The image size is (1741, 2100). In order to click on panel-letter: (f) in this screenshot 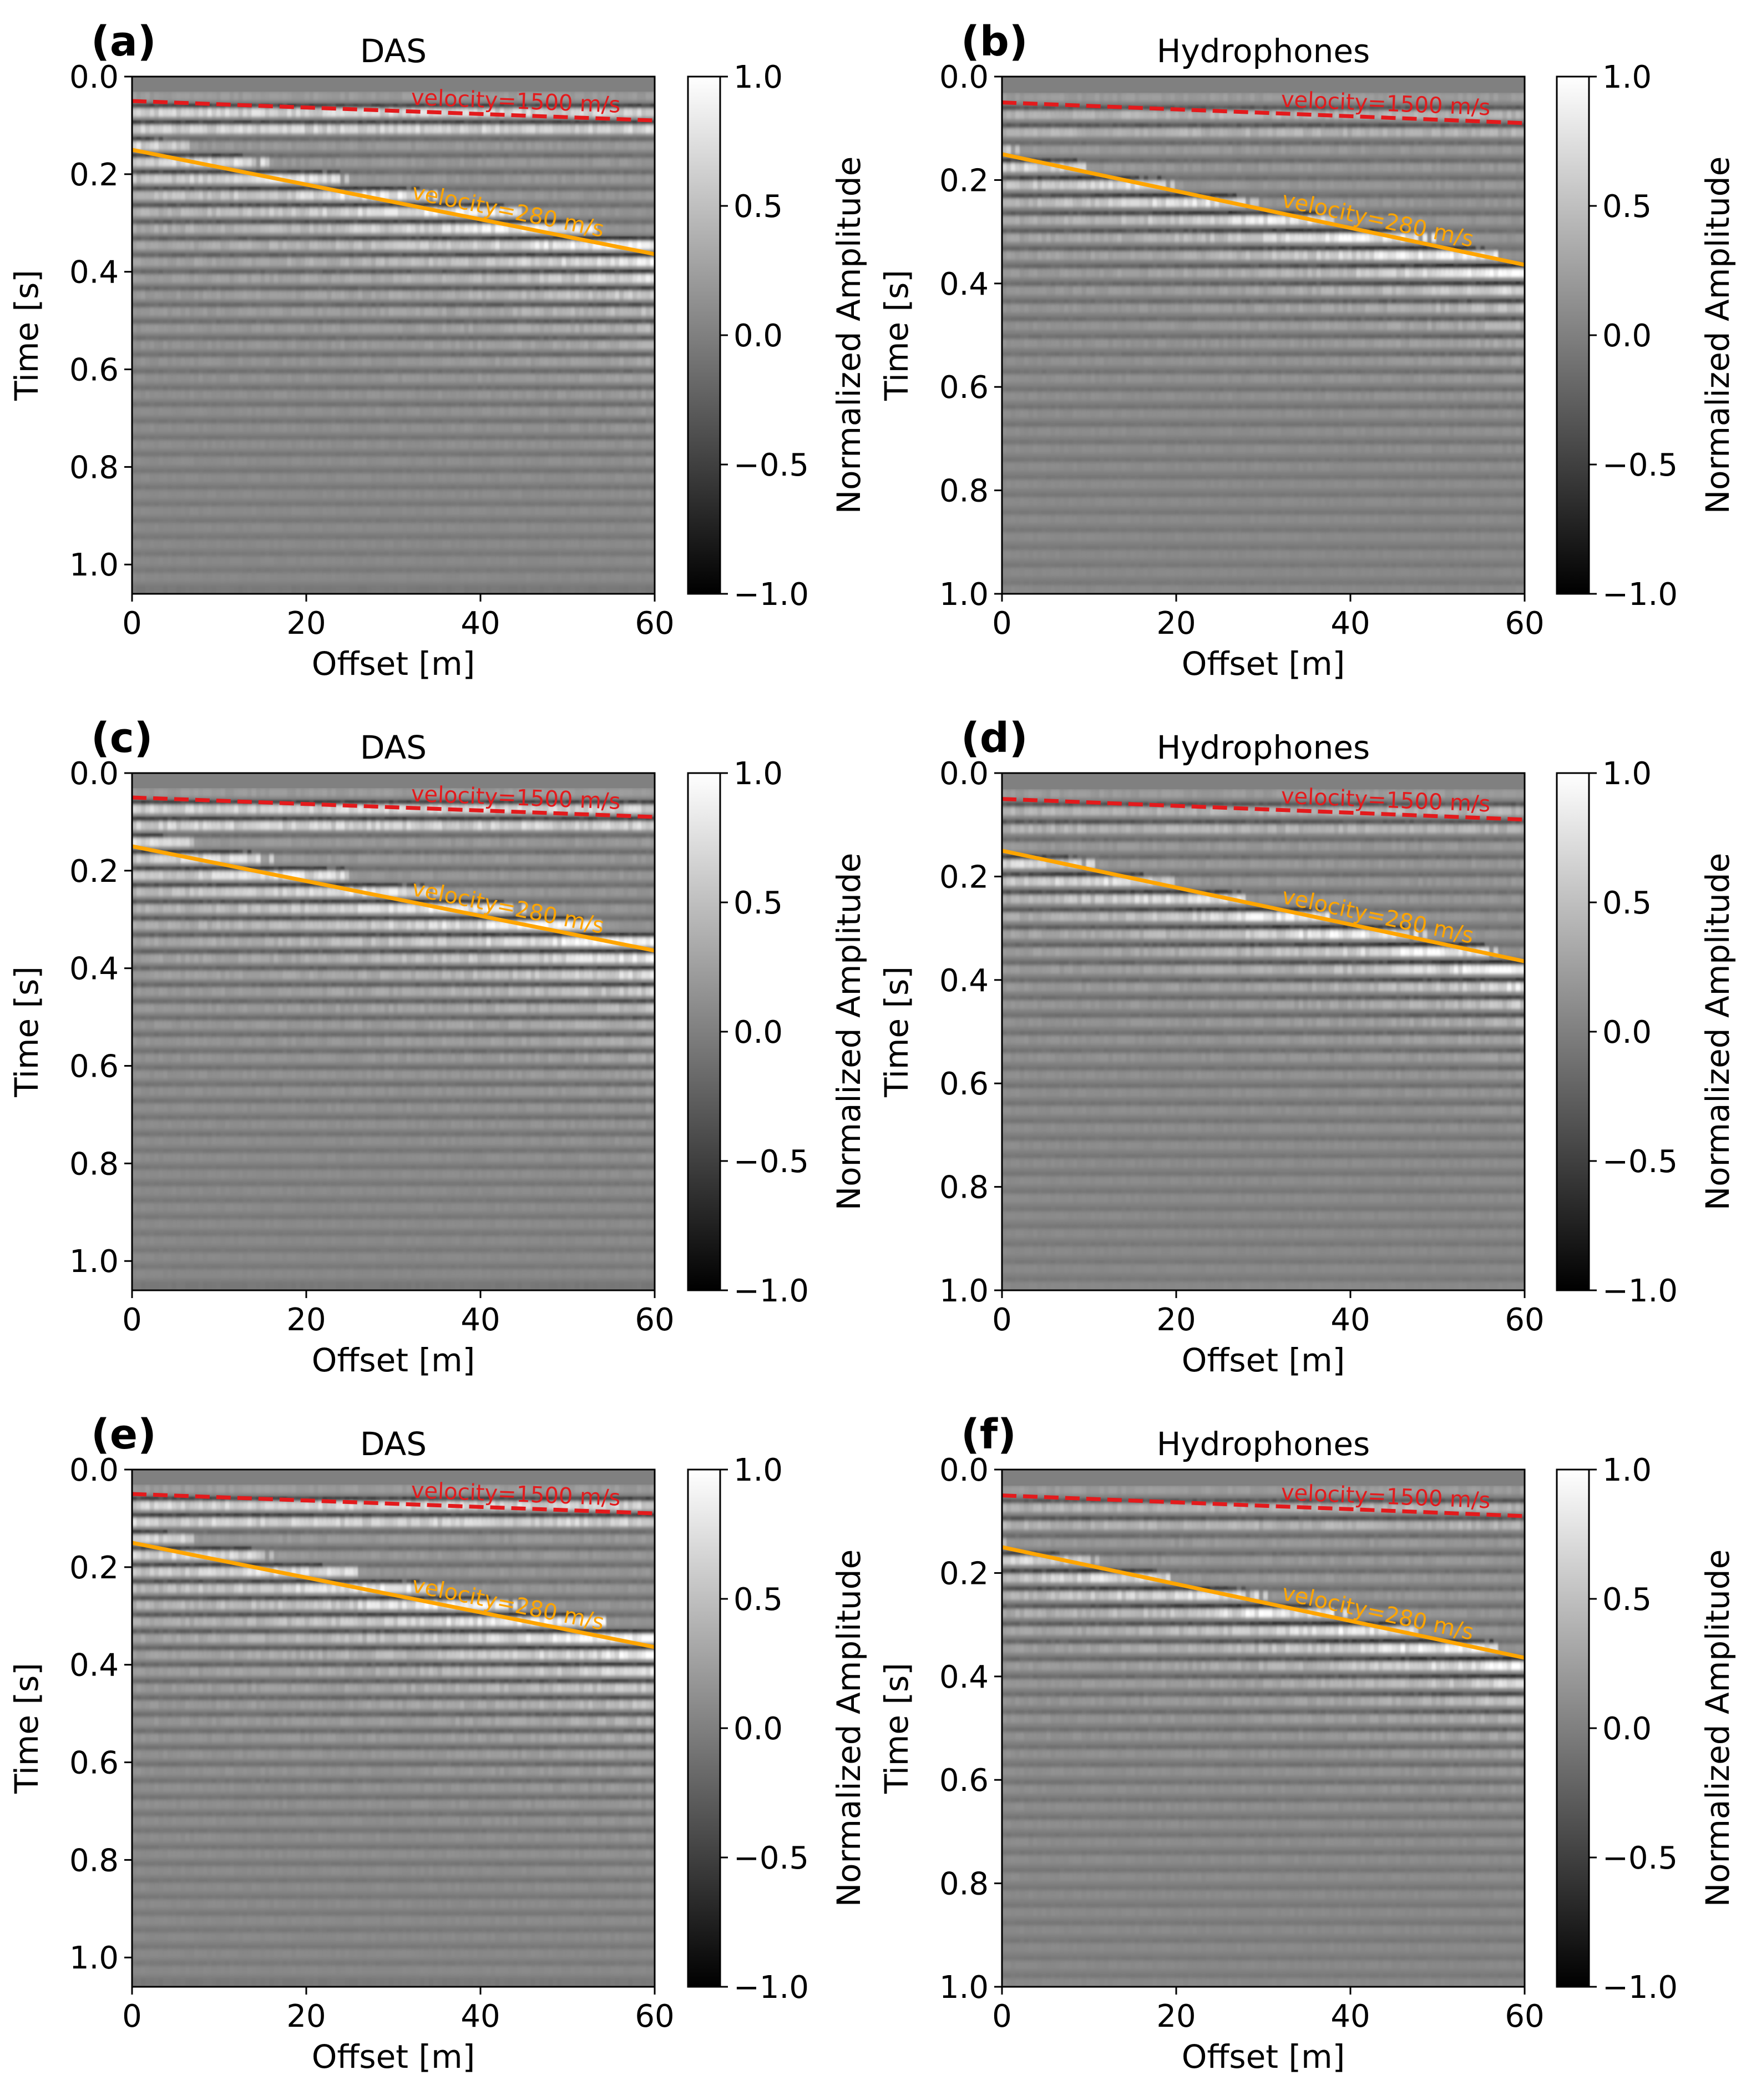, I will do `click(988, 1434)`.